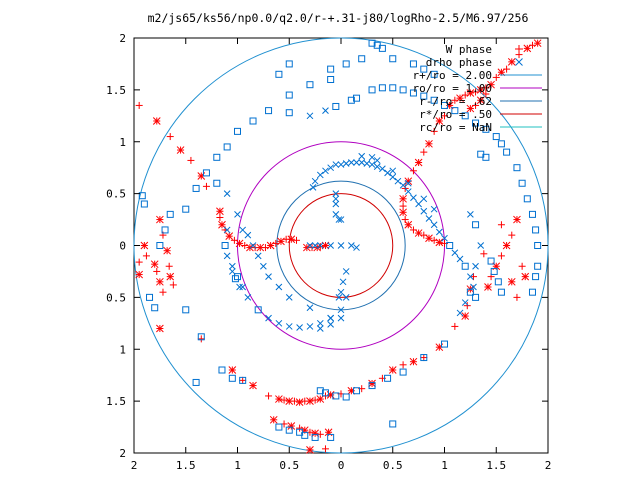  Describe the element at coordinates (393, 465) in the screenshot. I see `x-tick-label: 0.5` at that location.